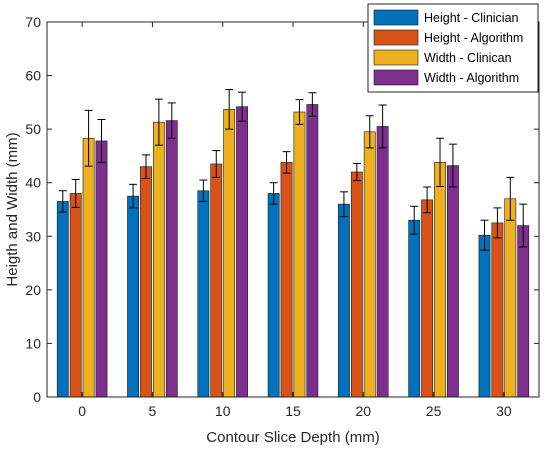 The width and height of the screenshot is (550, 453). Describe the element at coordinates (37, 397) in the screenshot. I see `y-tick-label: 0` at that location.